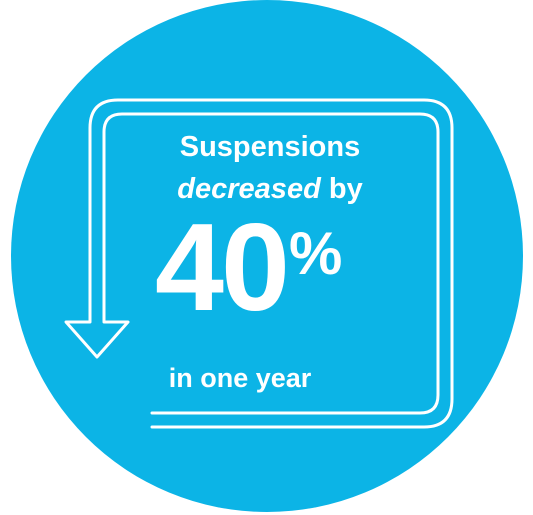  I want to click on stat-line-verb: decreased by, so click(270, 189).